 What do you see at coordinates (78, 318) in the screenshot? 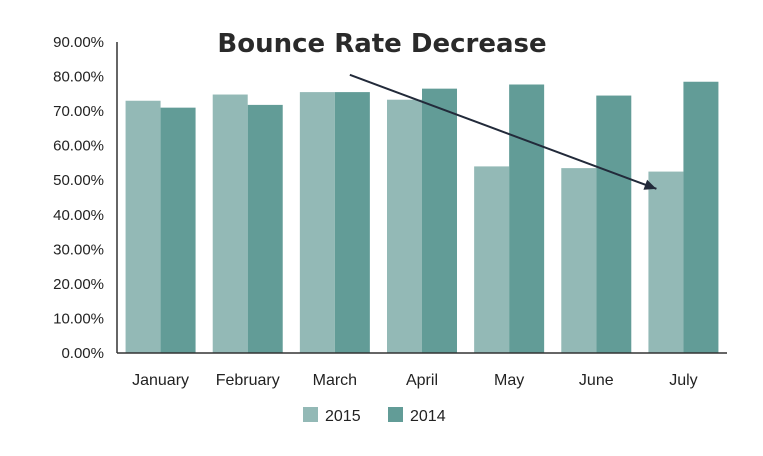
I see `y-tick-label: 10.00%` at bounding box center [78, 318].